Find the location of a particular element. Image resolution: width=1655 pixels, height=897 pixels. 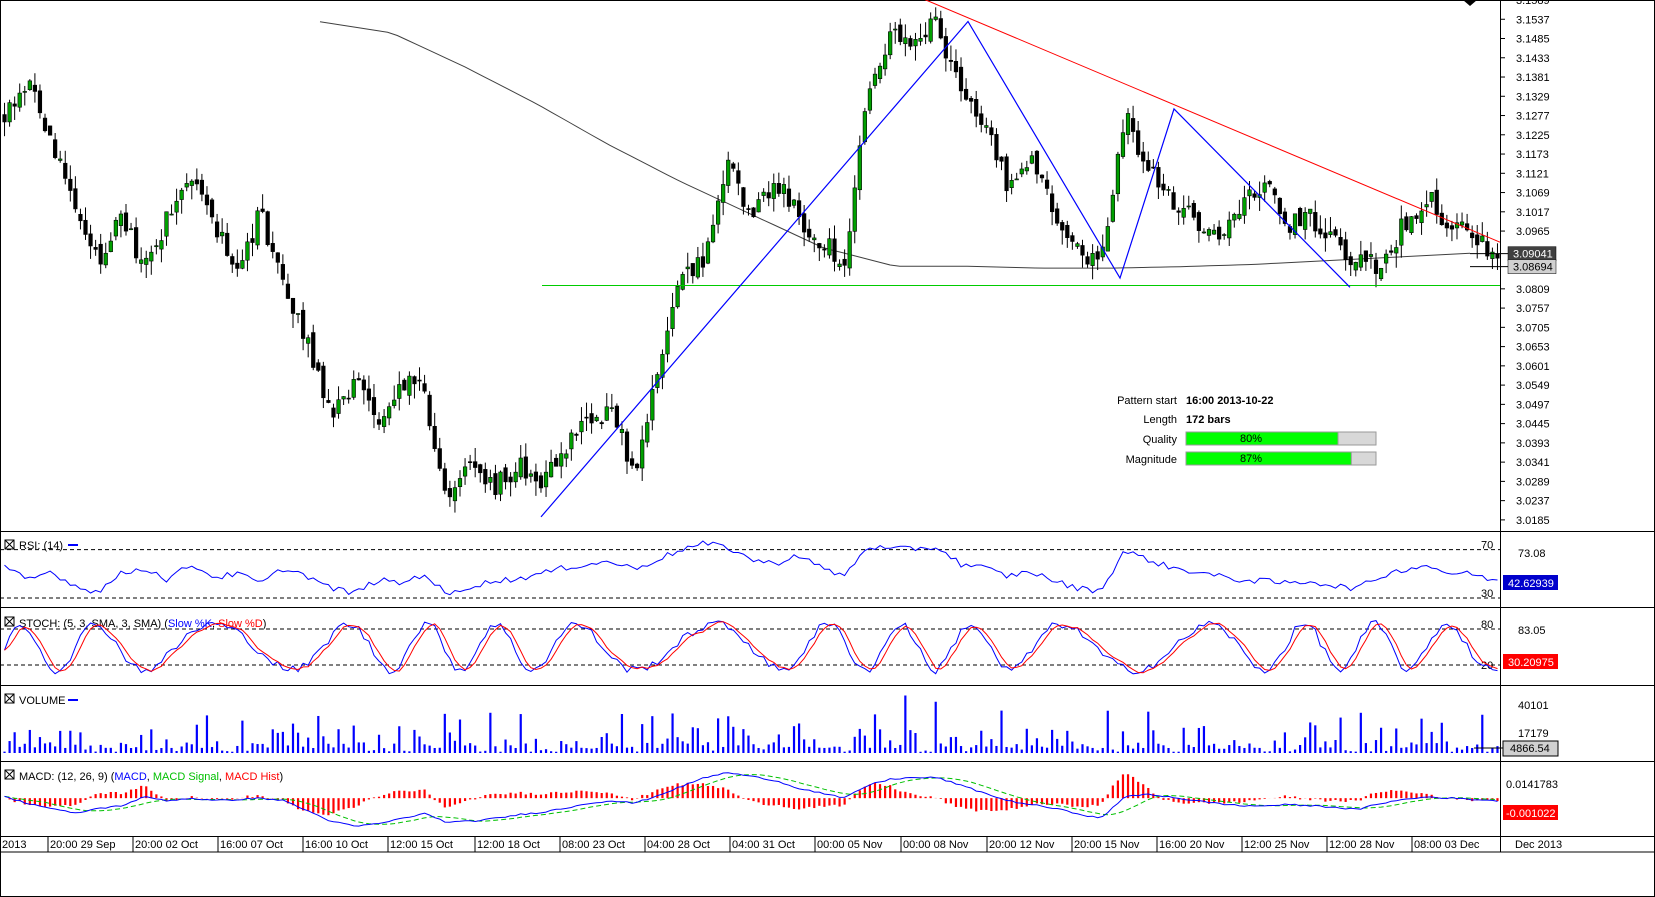

macd-paren-open: ( is located at coordinates (111, 777).